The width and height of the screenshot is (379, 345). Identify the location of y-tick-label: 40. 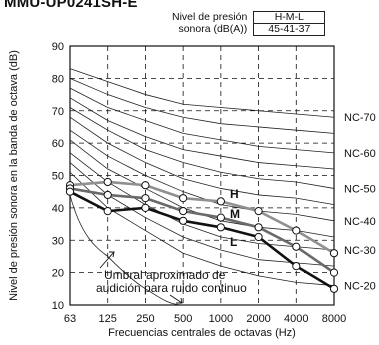
(58, 209).